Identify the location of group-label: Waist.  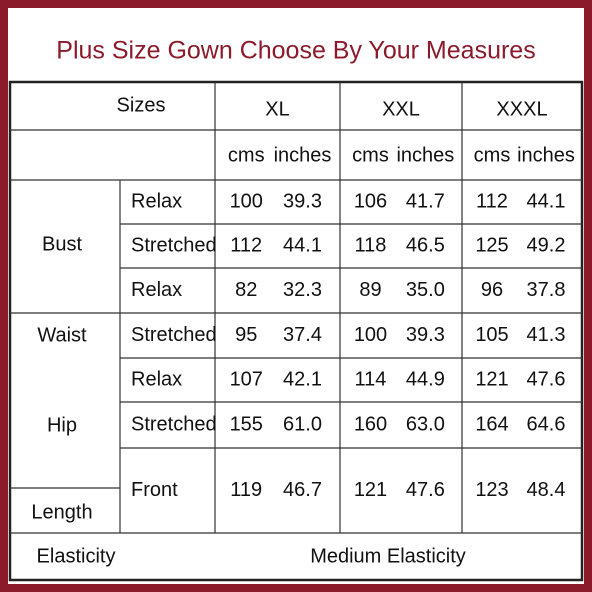
(62, 335).